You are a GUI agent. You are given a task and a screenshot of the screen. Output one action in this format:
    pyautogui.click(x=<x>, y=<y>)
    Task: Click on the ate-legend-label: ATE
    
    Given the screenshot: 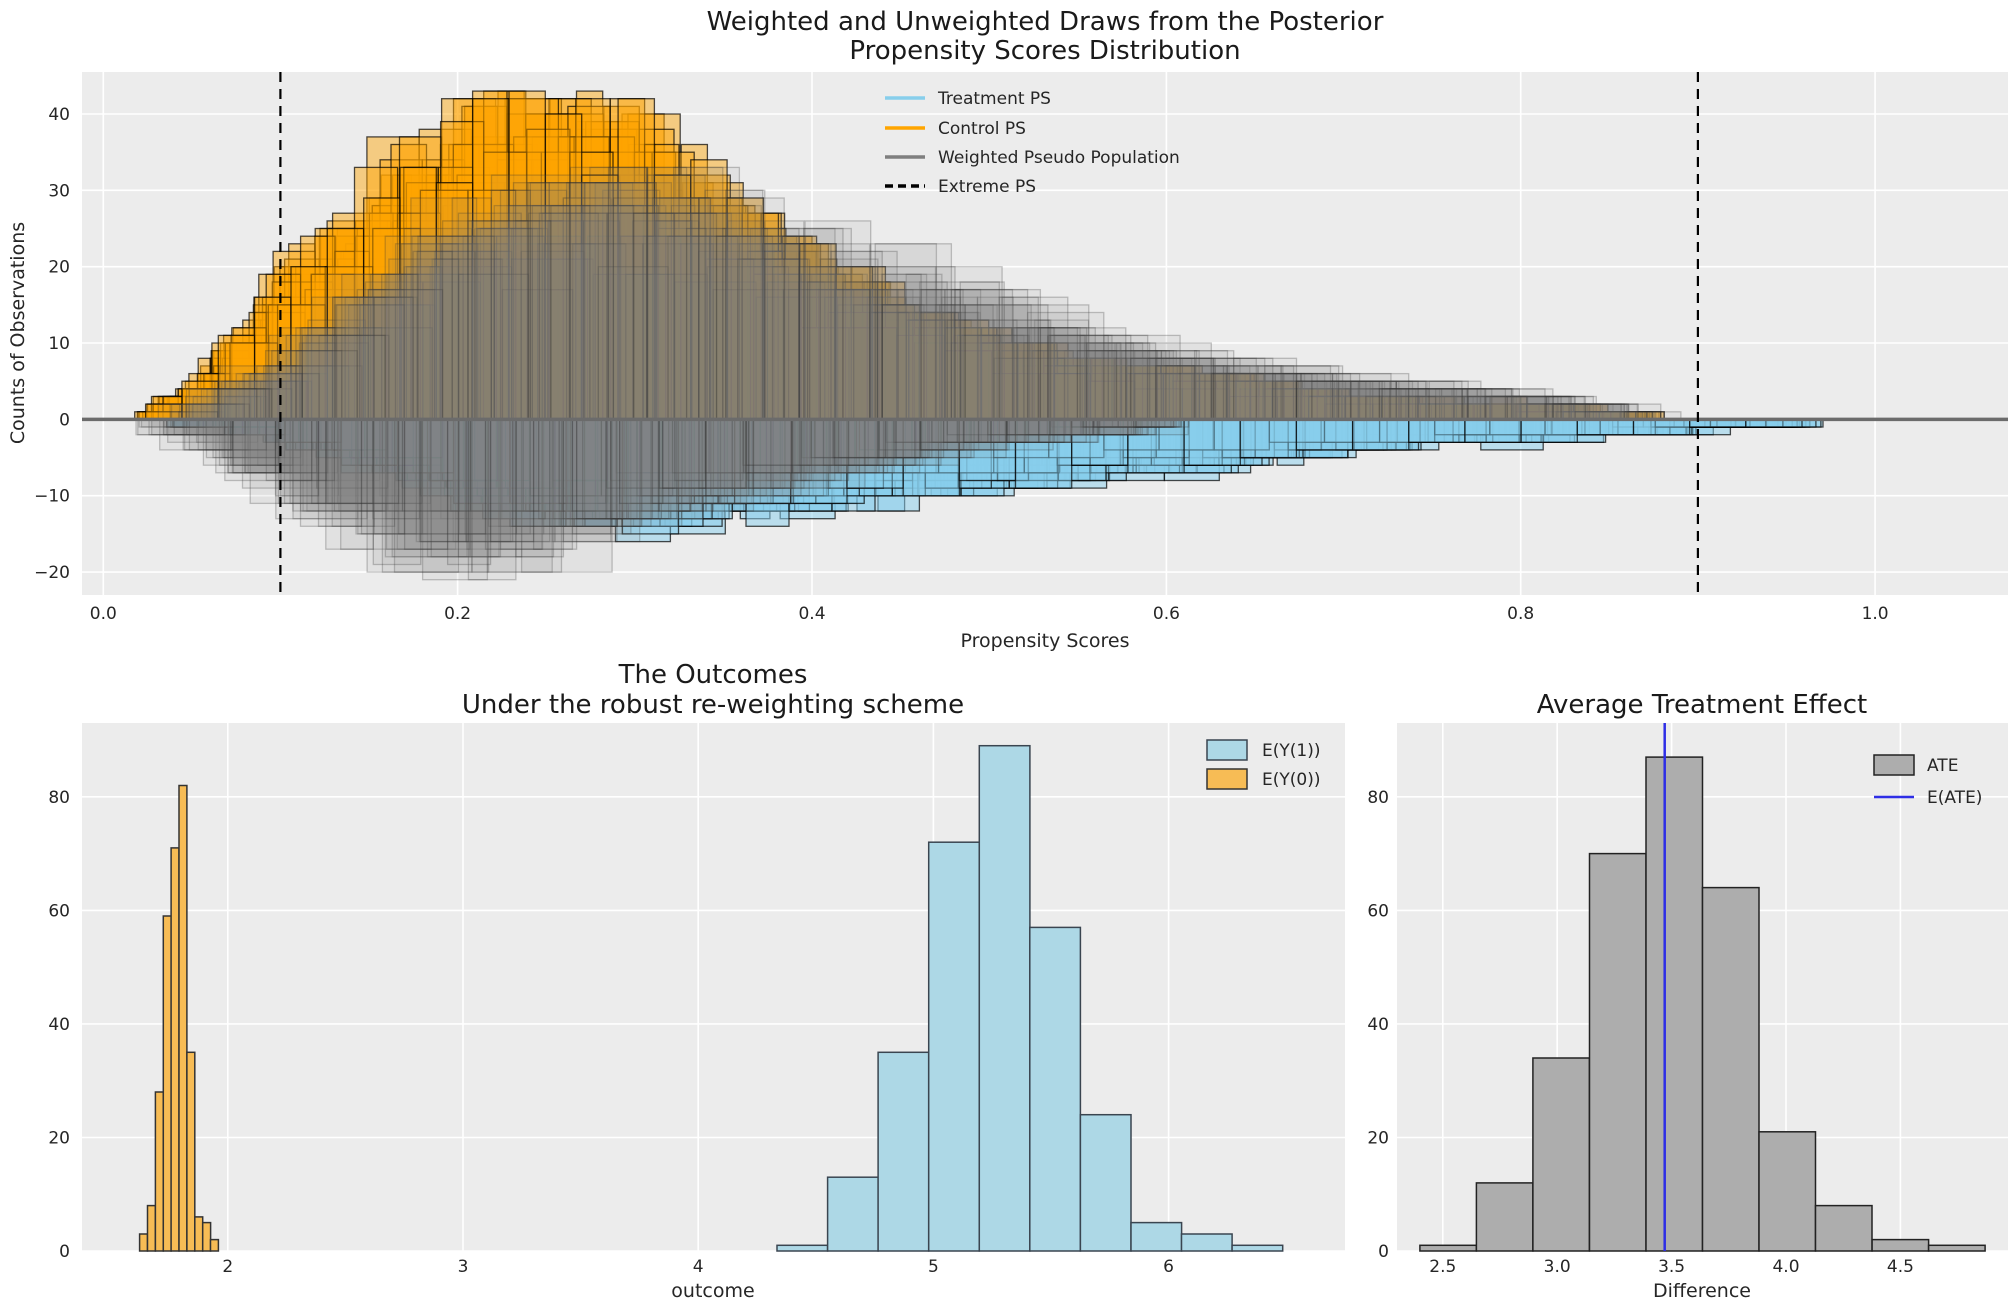 What is the action you would take?
    pyautogui.click(x=1942, y=766)
    